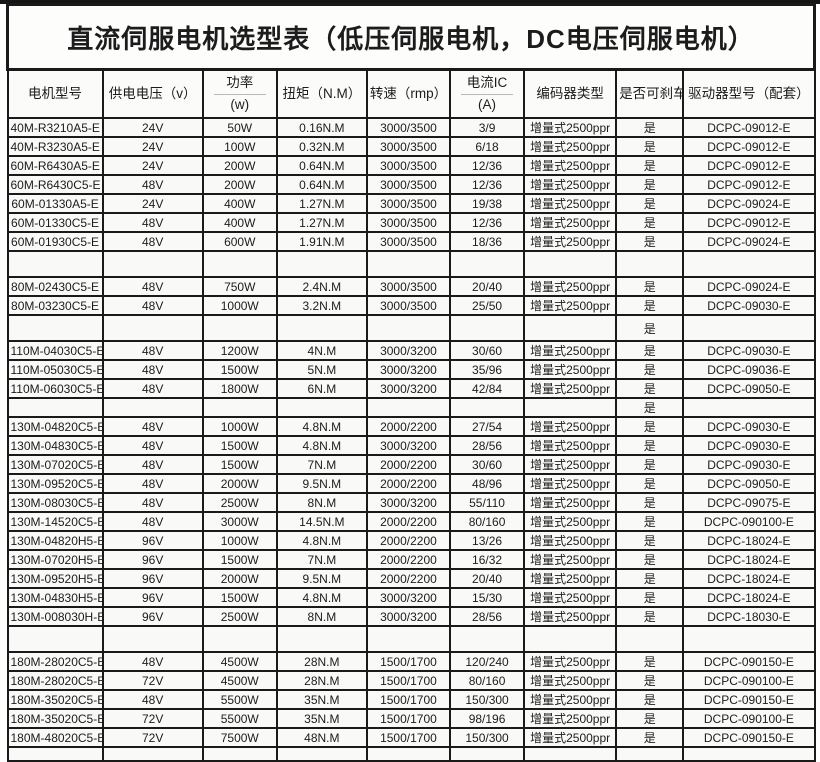 The image size is (820, 762). Describe the element at coordinates (152, 718) in the screenshot. I see `cell-col1: 72V` at that location.